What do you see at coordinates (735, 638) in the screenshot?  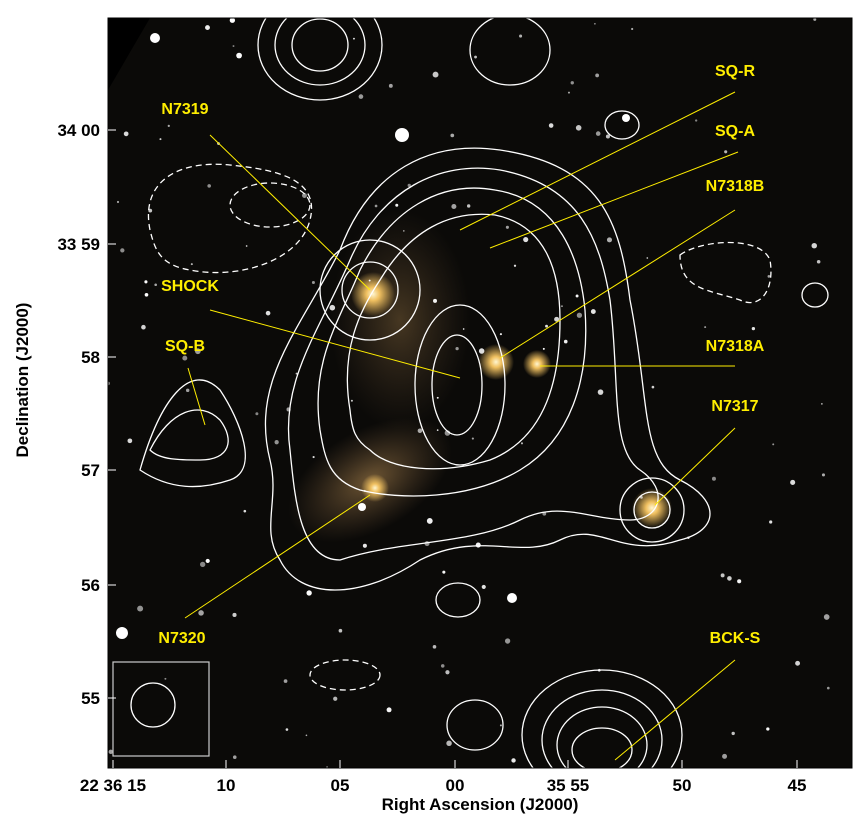 I see `annotation-label: BCK-S` at bounding box center [735, 638].